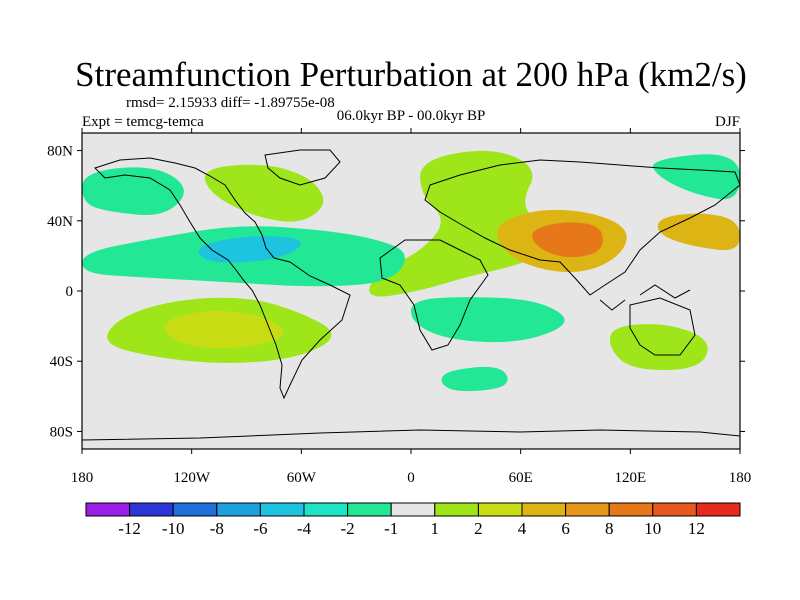  Describe the element at coordinates (478, 528) in the screenshot. I see `colorbar-label: 2` at that location.